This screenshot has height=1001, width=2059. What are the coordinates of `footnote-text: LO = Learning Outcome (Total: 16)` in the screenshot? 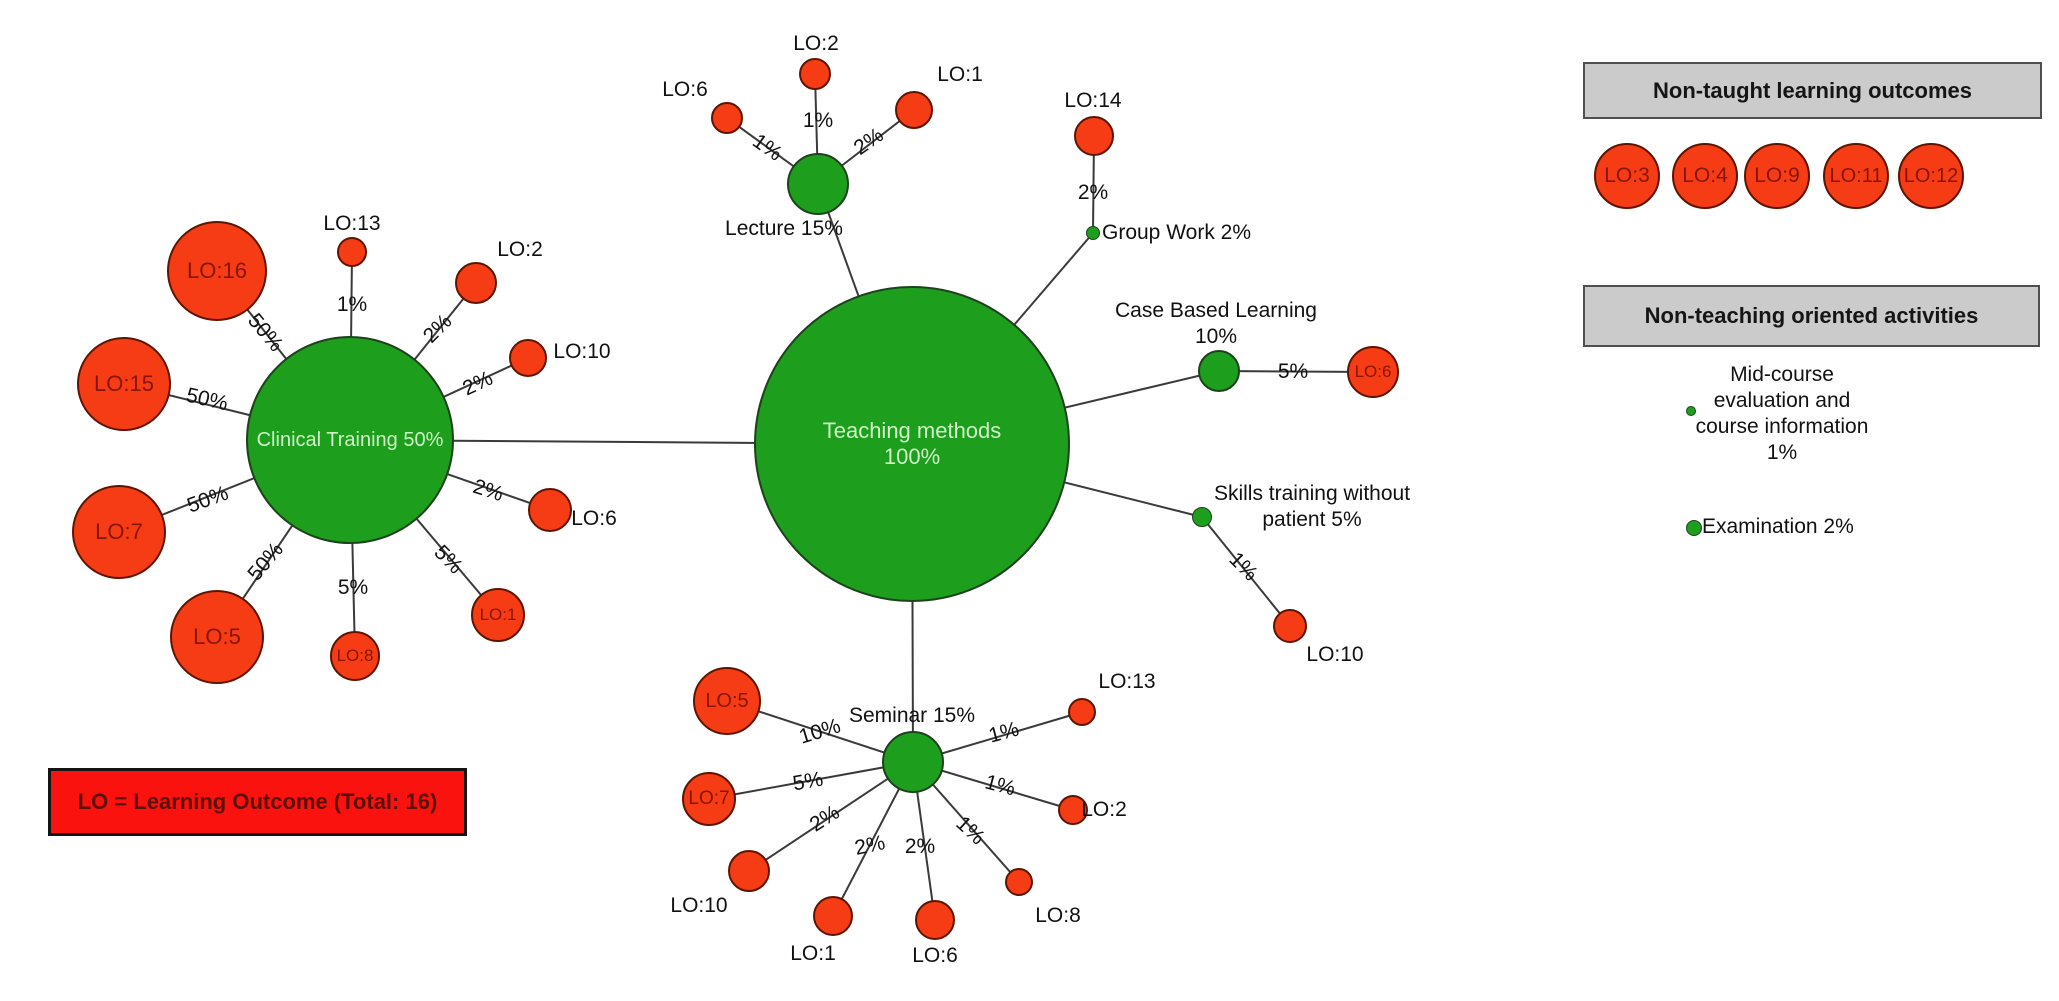 It's located at (257, 801).